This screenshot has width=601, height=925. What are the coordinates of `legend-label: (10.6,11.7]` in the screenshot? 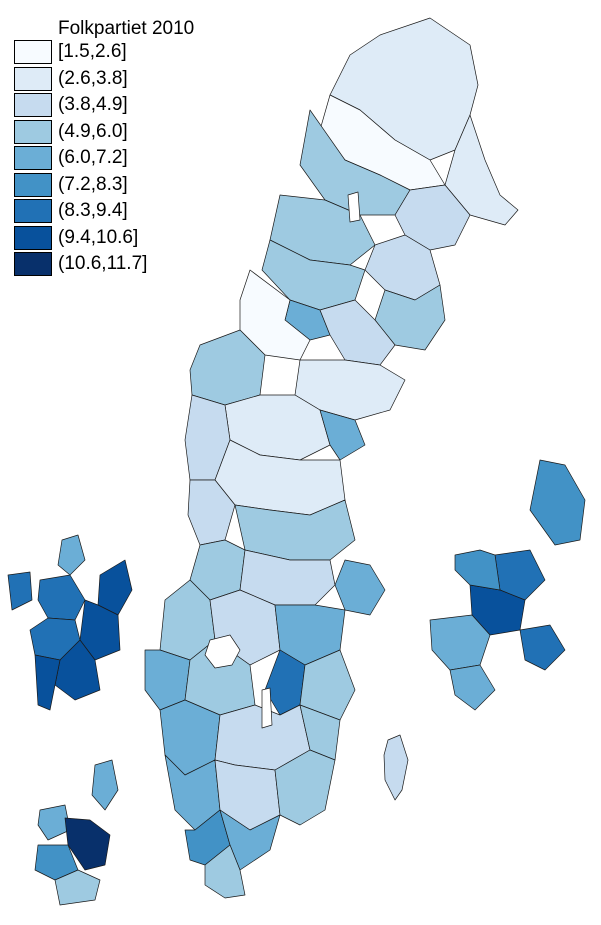 It's located at (103, 263).